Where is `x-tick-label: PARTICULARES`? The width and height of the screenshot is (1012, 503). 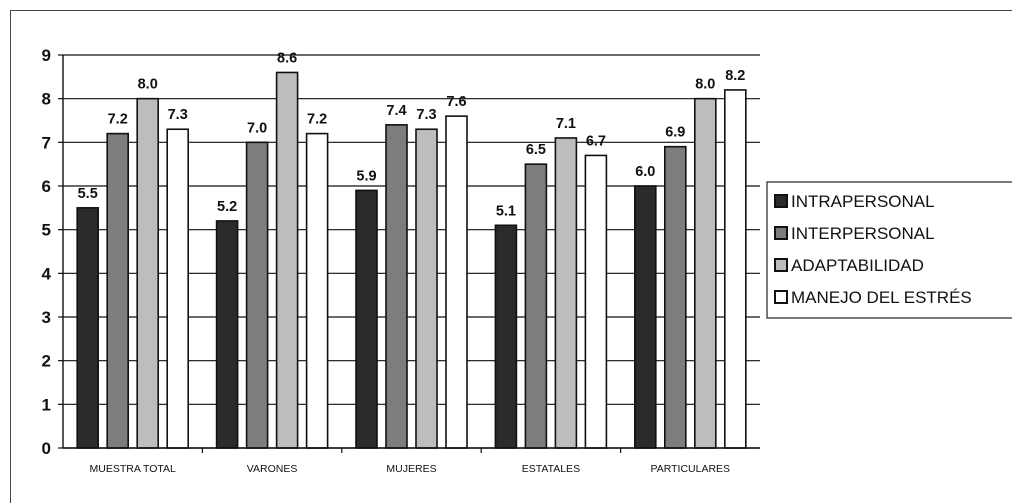
x-tick-label: PARTICULARES is located at coordinates (691, 469).